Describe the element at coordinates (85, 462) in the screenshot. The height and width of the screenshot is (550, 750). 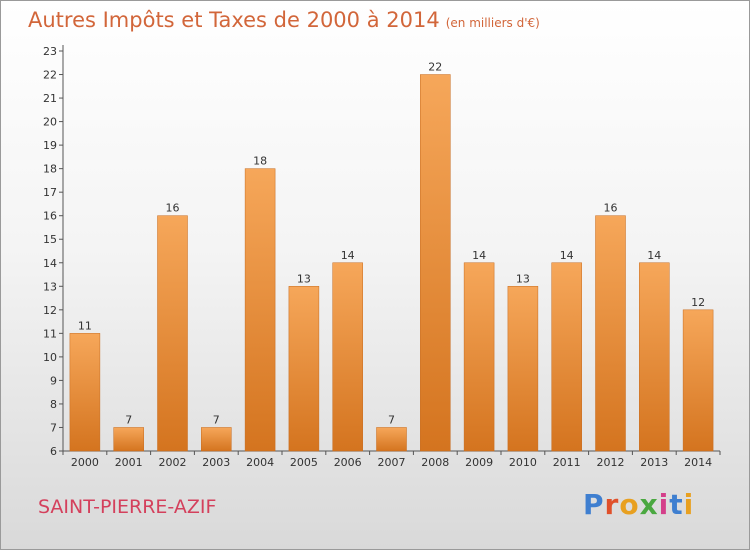
I see `x-tick-label: 2000` at that location.